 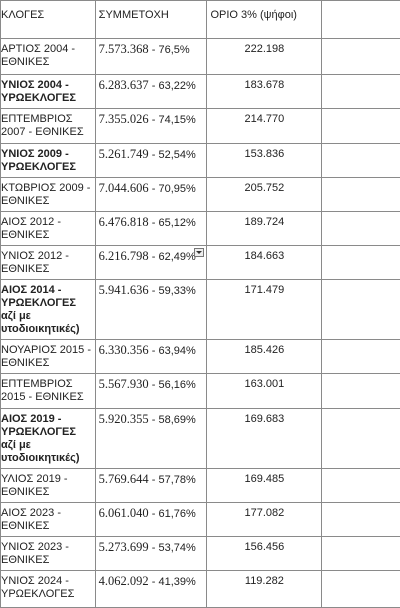 I want to click on turnout-percent: - 52,54%, so click(x=174, y=155).